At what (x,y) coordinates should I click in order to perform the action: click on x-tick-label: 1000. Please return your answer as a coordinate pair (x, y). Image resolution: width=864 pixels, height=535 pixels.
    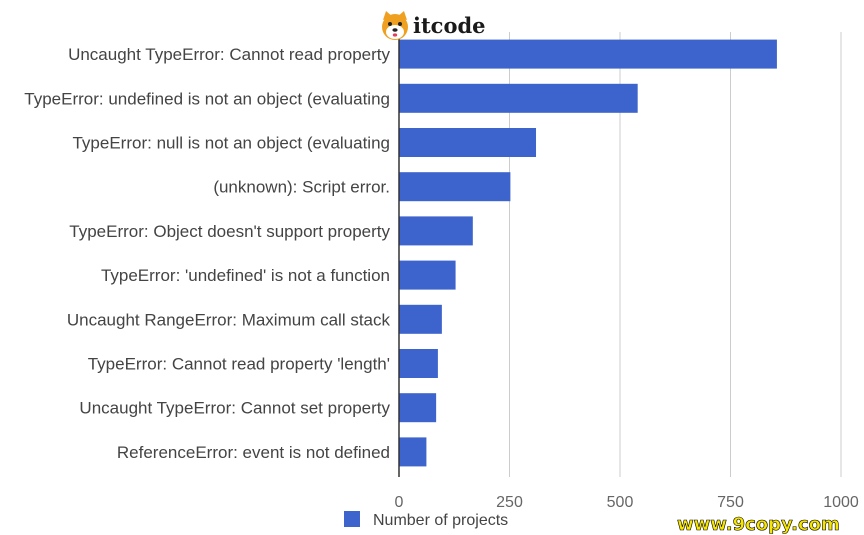
    Looking at the image, I should click on (841, 502).